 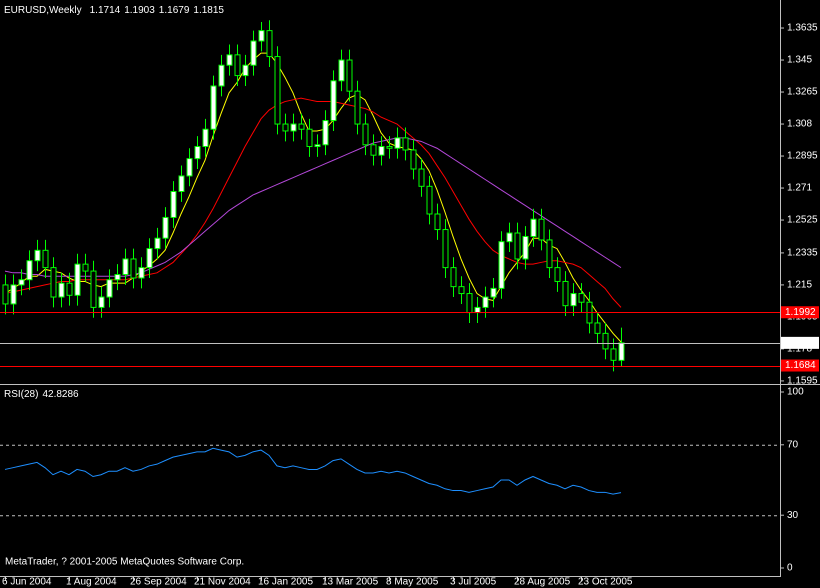 I want to click on x-tick-label: 3 Jul 2005, so click(x=473, y=582).